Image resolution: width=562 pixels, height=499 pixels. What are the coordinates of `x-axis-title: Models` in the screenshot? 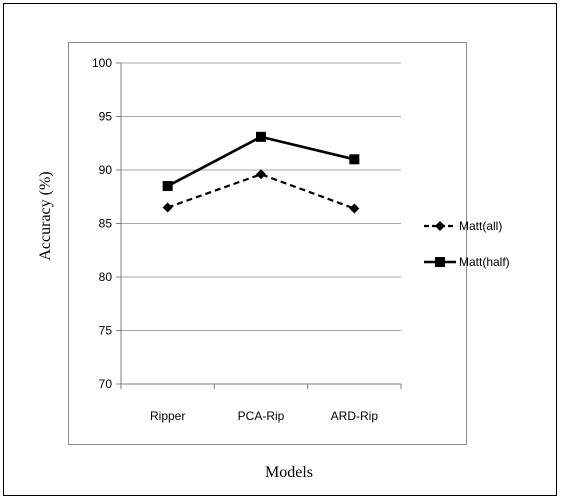 It's located at (289, 472).